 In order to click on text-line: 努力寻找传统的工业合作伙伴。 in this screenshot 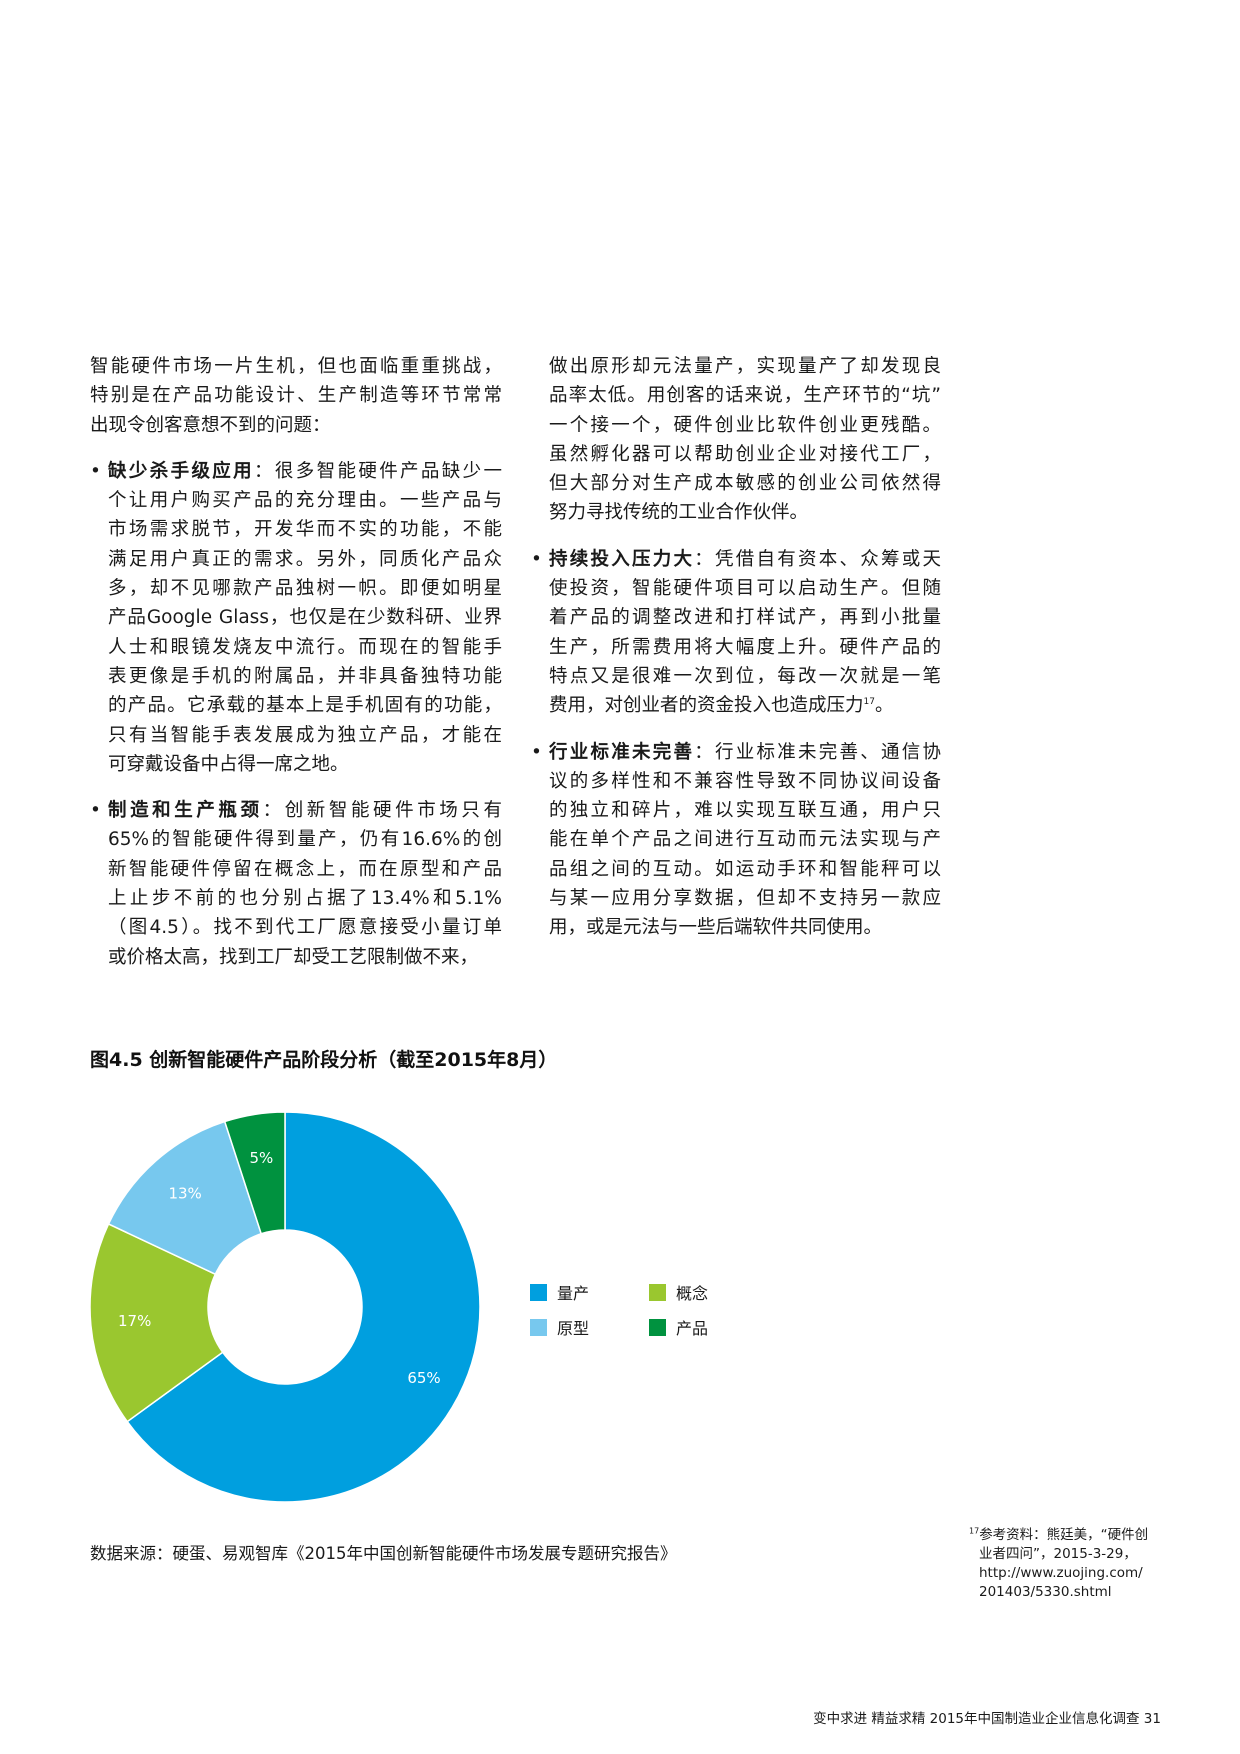, I will do `click(679, 513)`.